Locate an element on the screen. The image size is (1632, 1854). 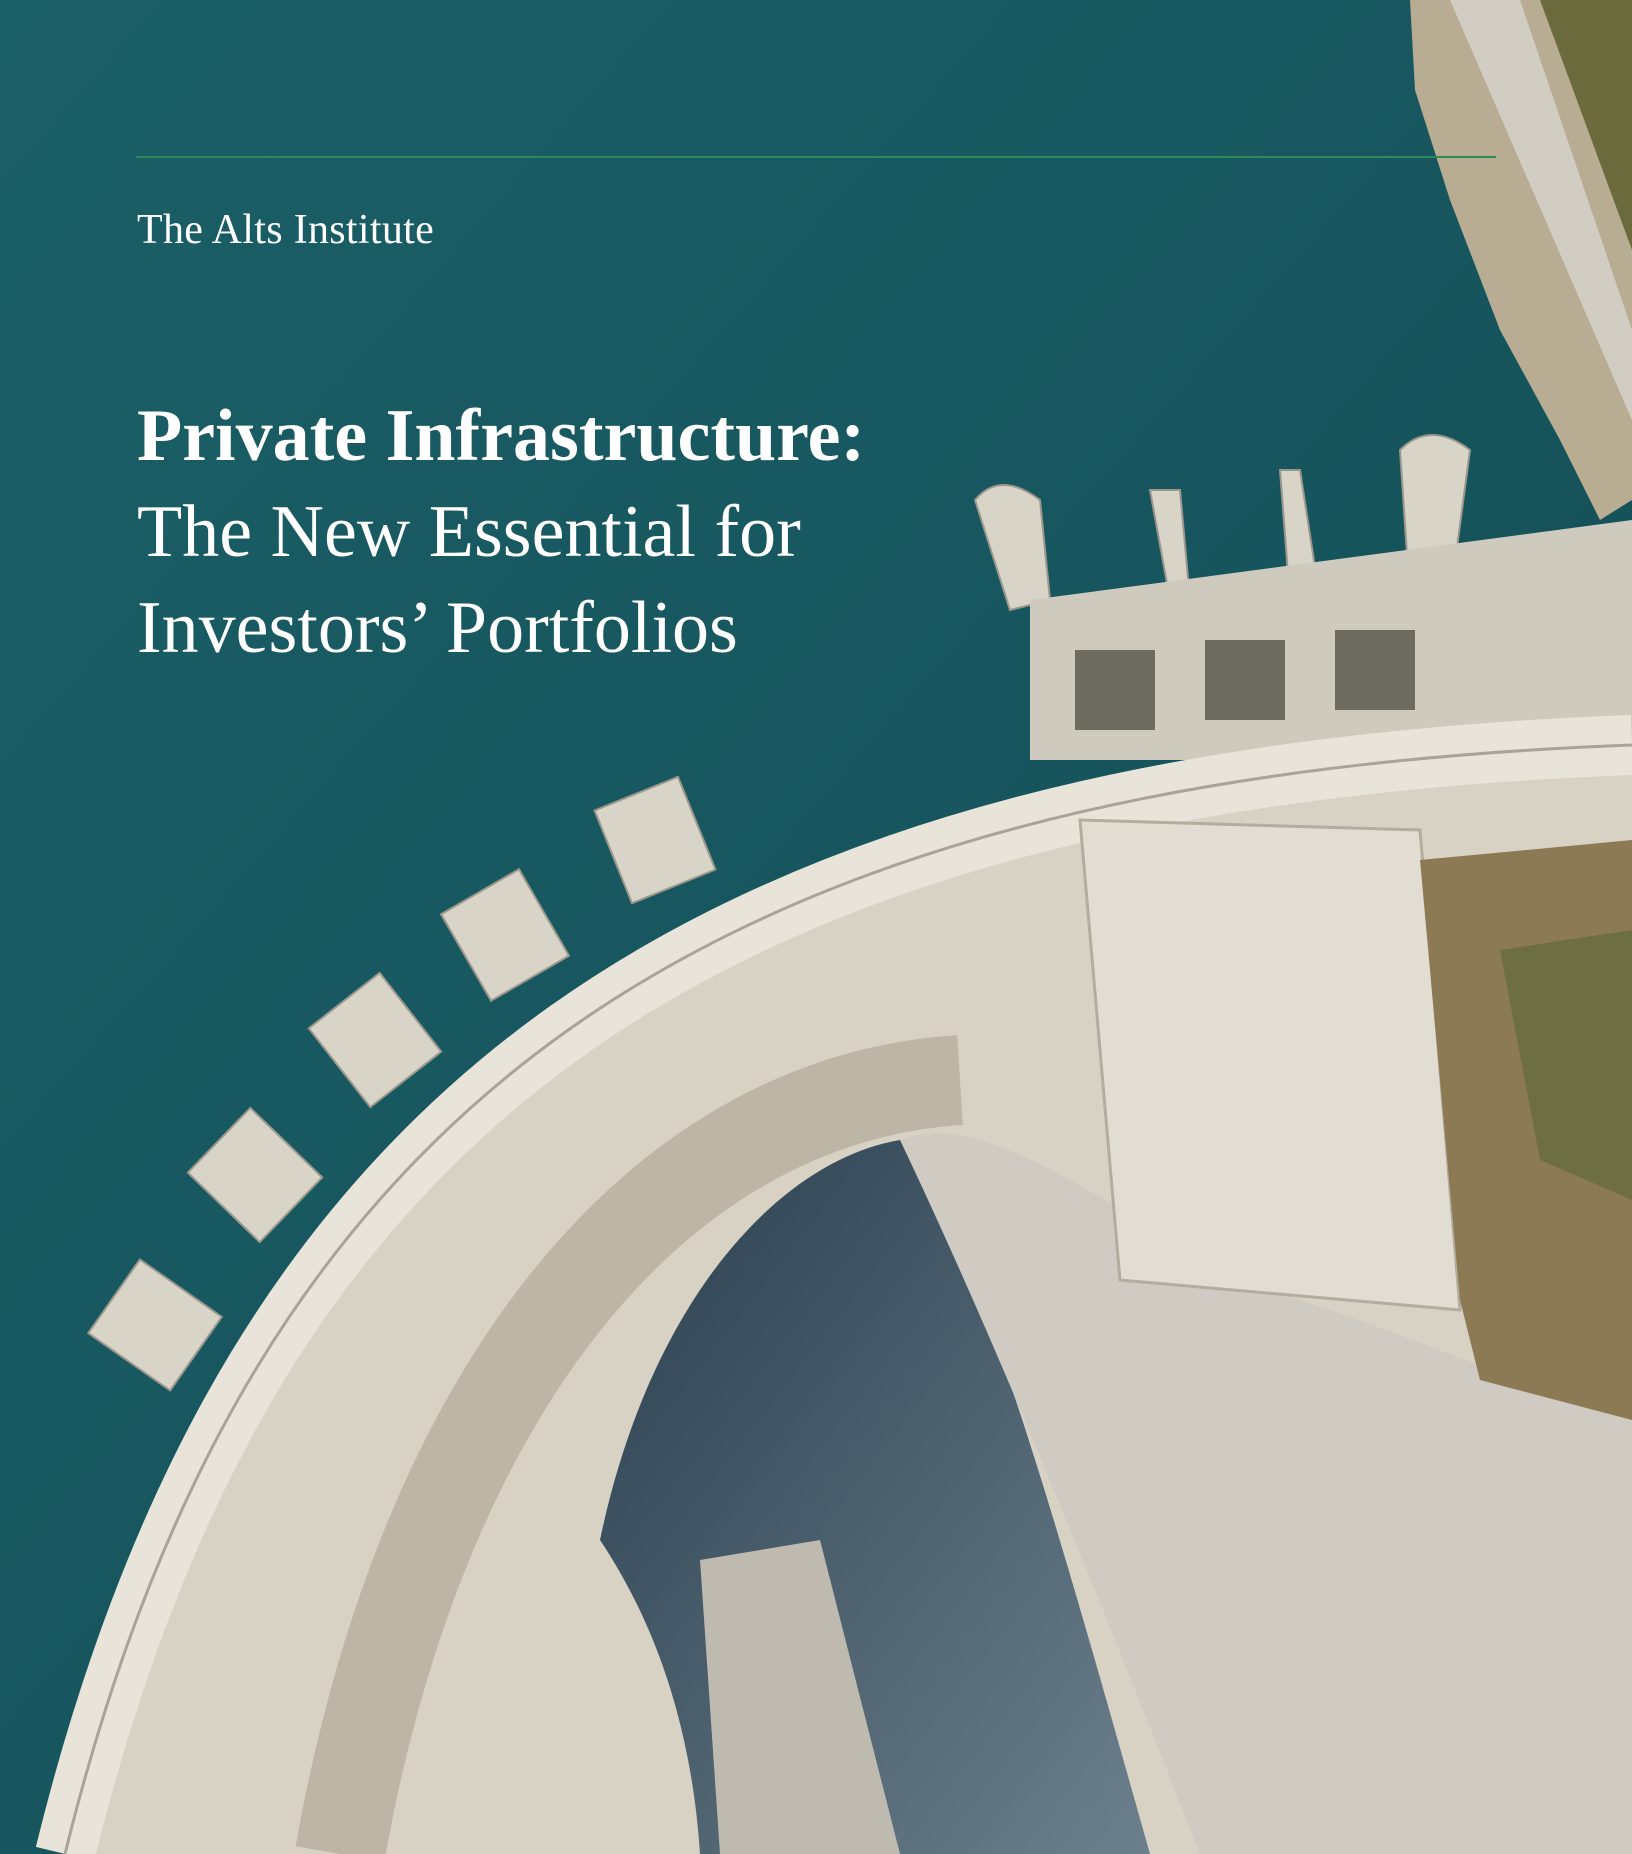
rocks is located at coordinates (800, 1697).